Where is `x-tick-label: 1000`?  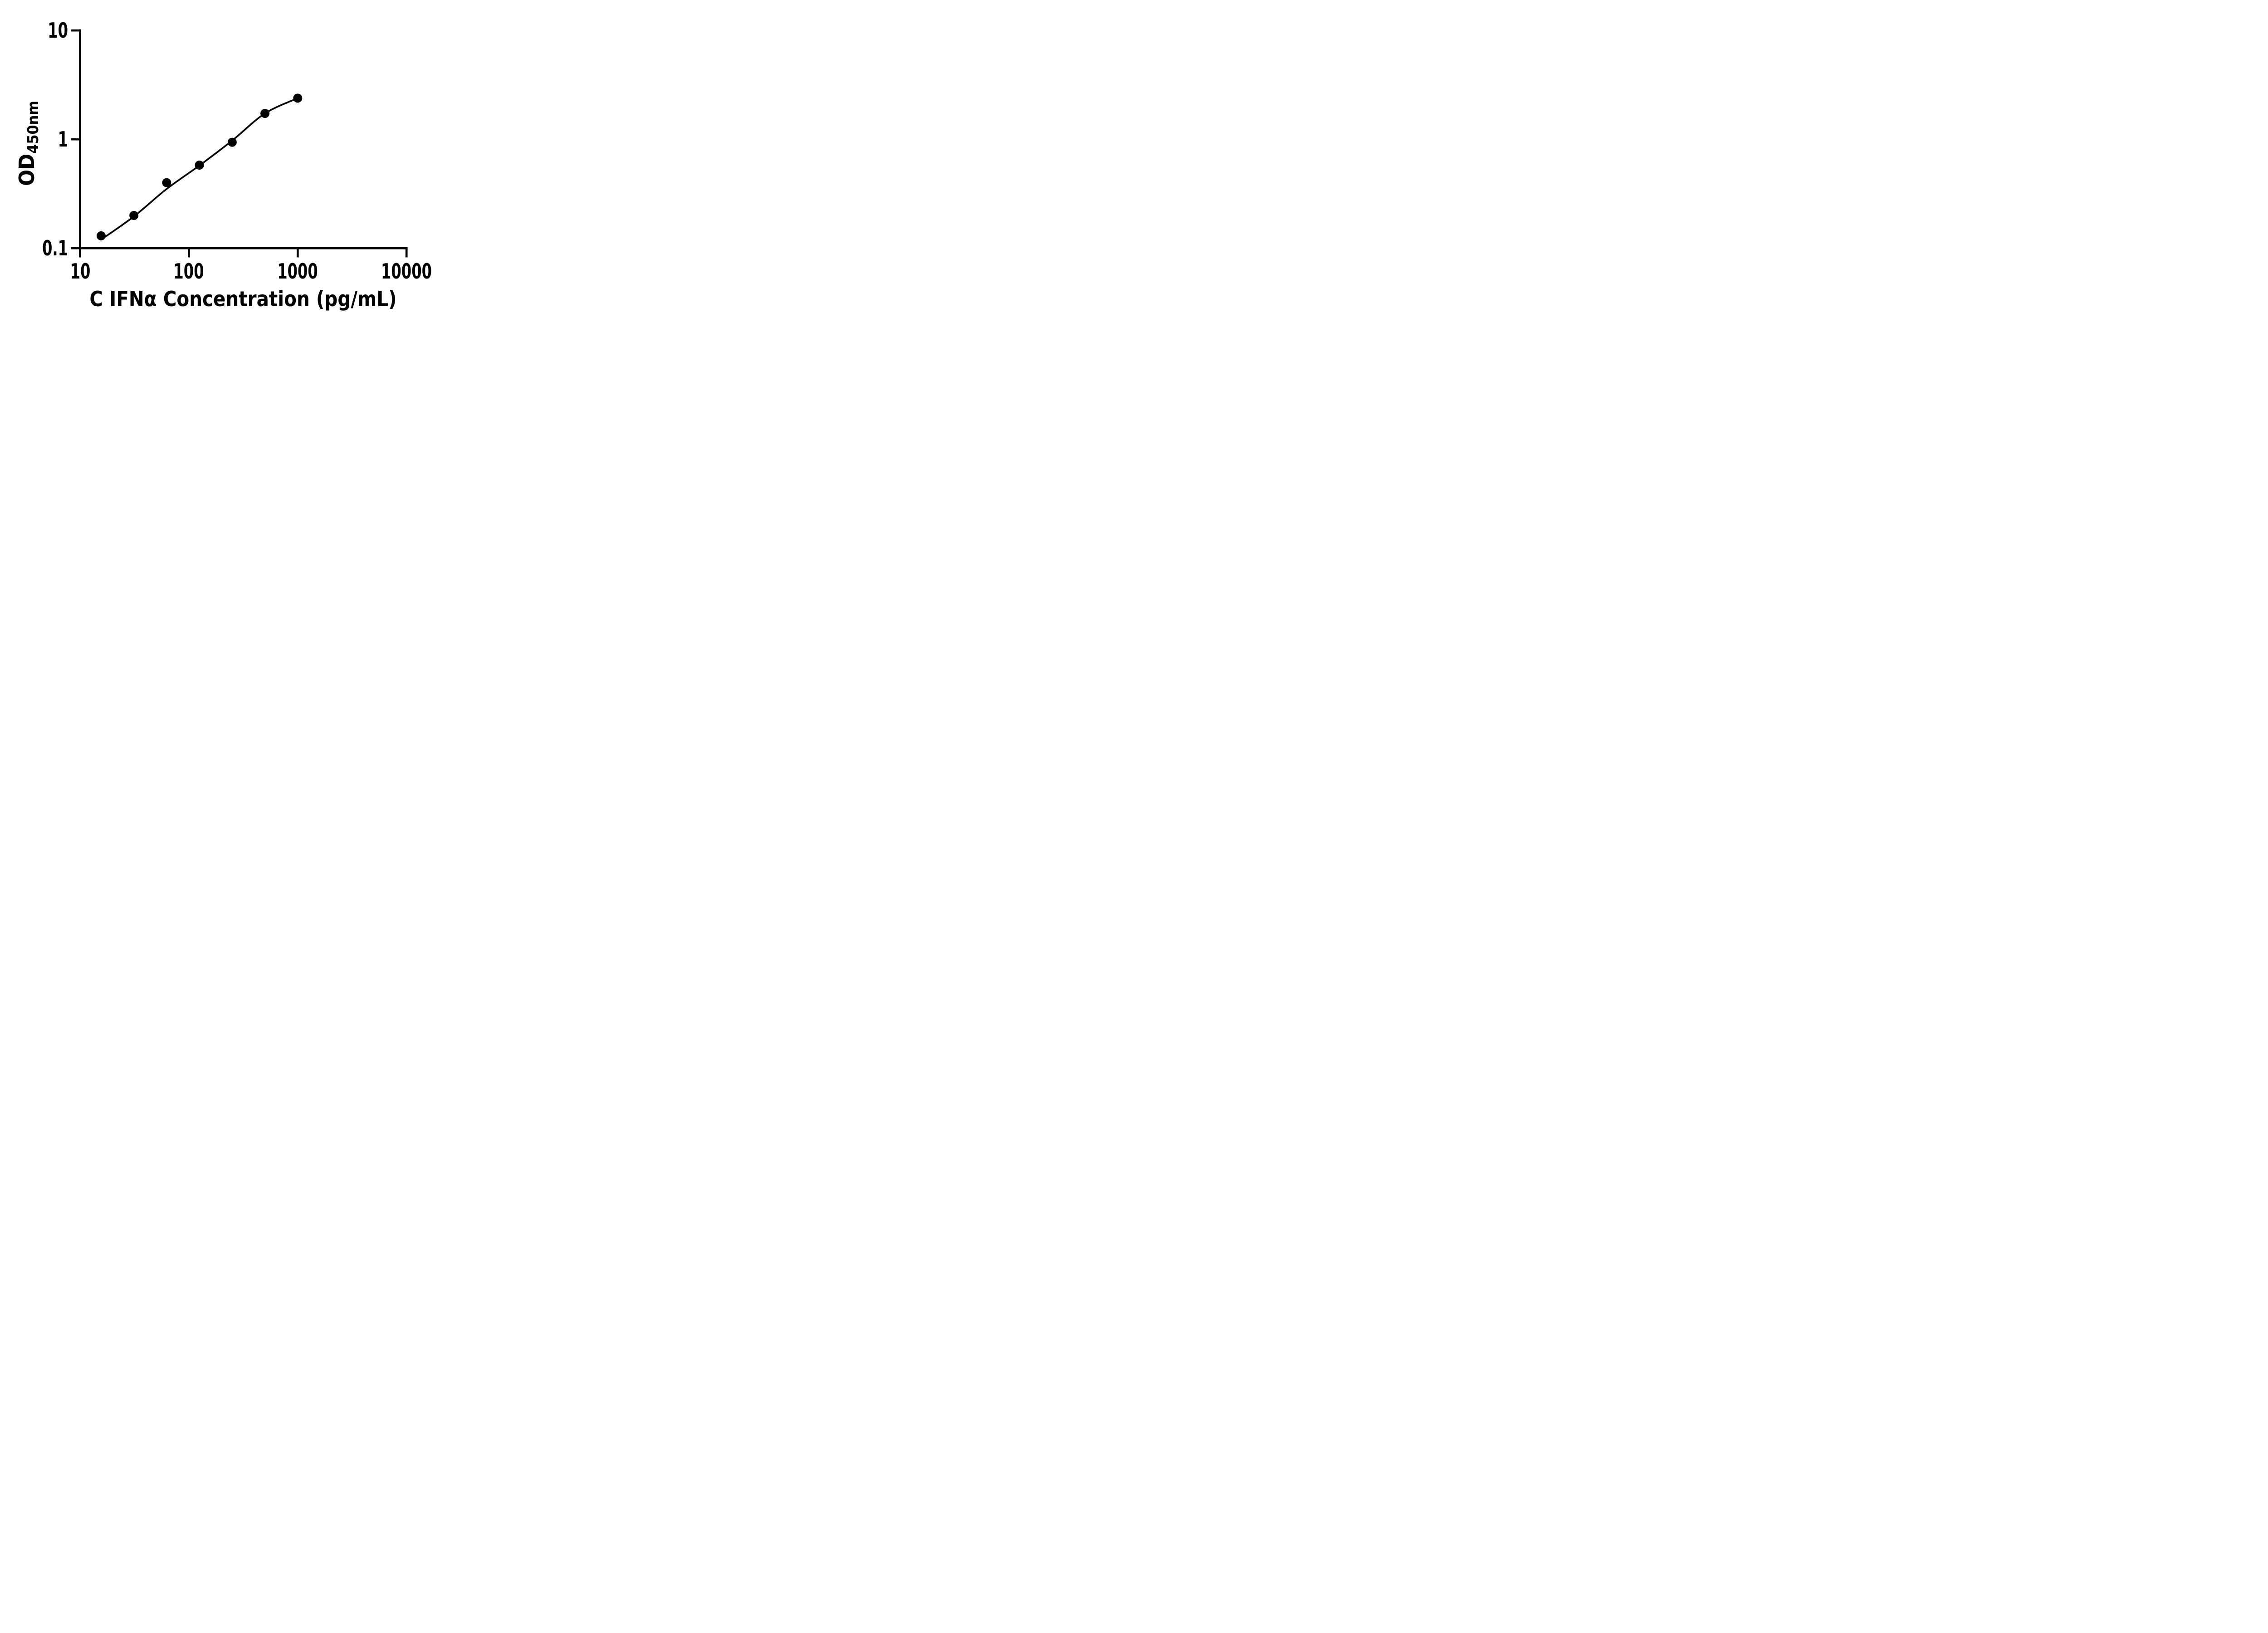
x-tick-label: 1000 is located at coordinates (298, 271).